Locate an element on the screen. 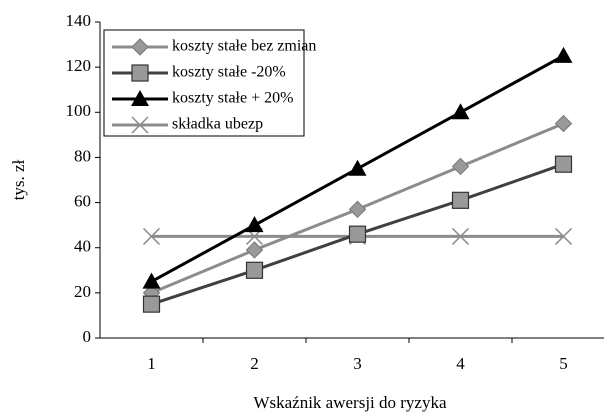 Image resolution: width=605 pixels, height=416 pixels. x-tick-label: 2 is located at coordinates (254, 363).